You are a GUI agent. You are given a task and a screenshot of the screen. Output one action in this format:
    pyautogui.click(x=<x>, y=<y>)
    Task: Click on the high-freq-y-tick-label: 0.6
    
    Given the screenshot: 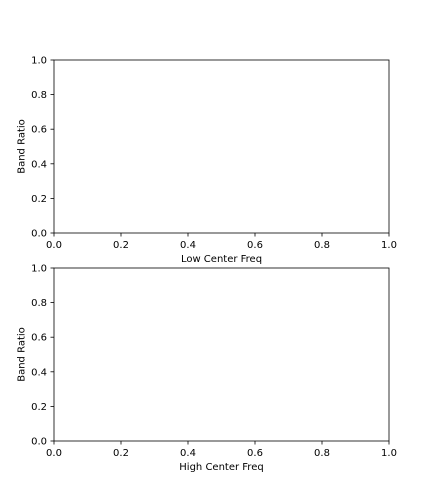 What is the action you would take?
    pyautogui.click(x=39, y=338)
    